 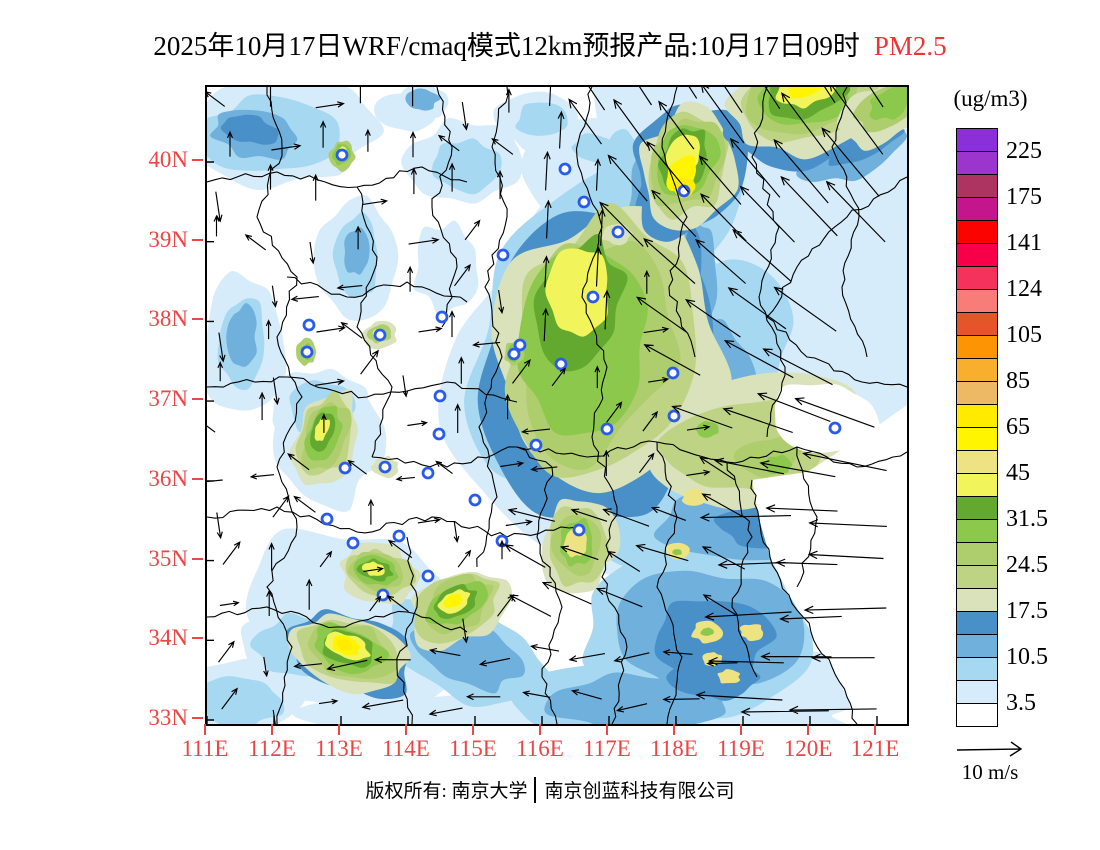 What do you see at coordinates (205, 748) in the screenshot?
I see `lon-label: 111E` at bounding box center [205, 748].